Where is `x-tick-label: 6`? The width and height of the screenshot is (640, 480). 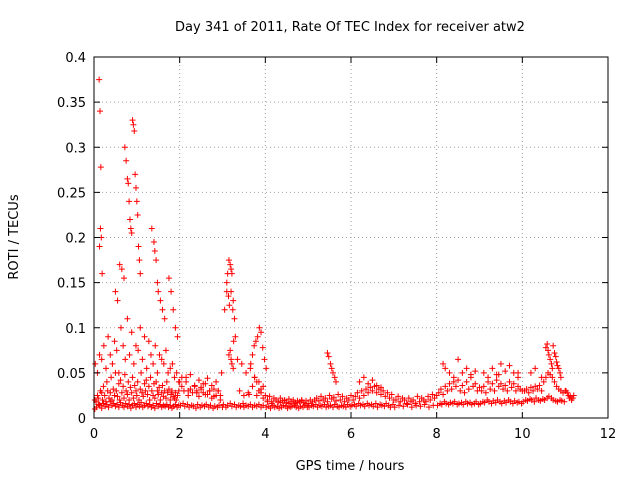 x-tick-label: 6 is located at coordinates (351, 434).